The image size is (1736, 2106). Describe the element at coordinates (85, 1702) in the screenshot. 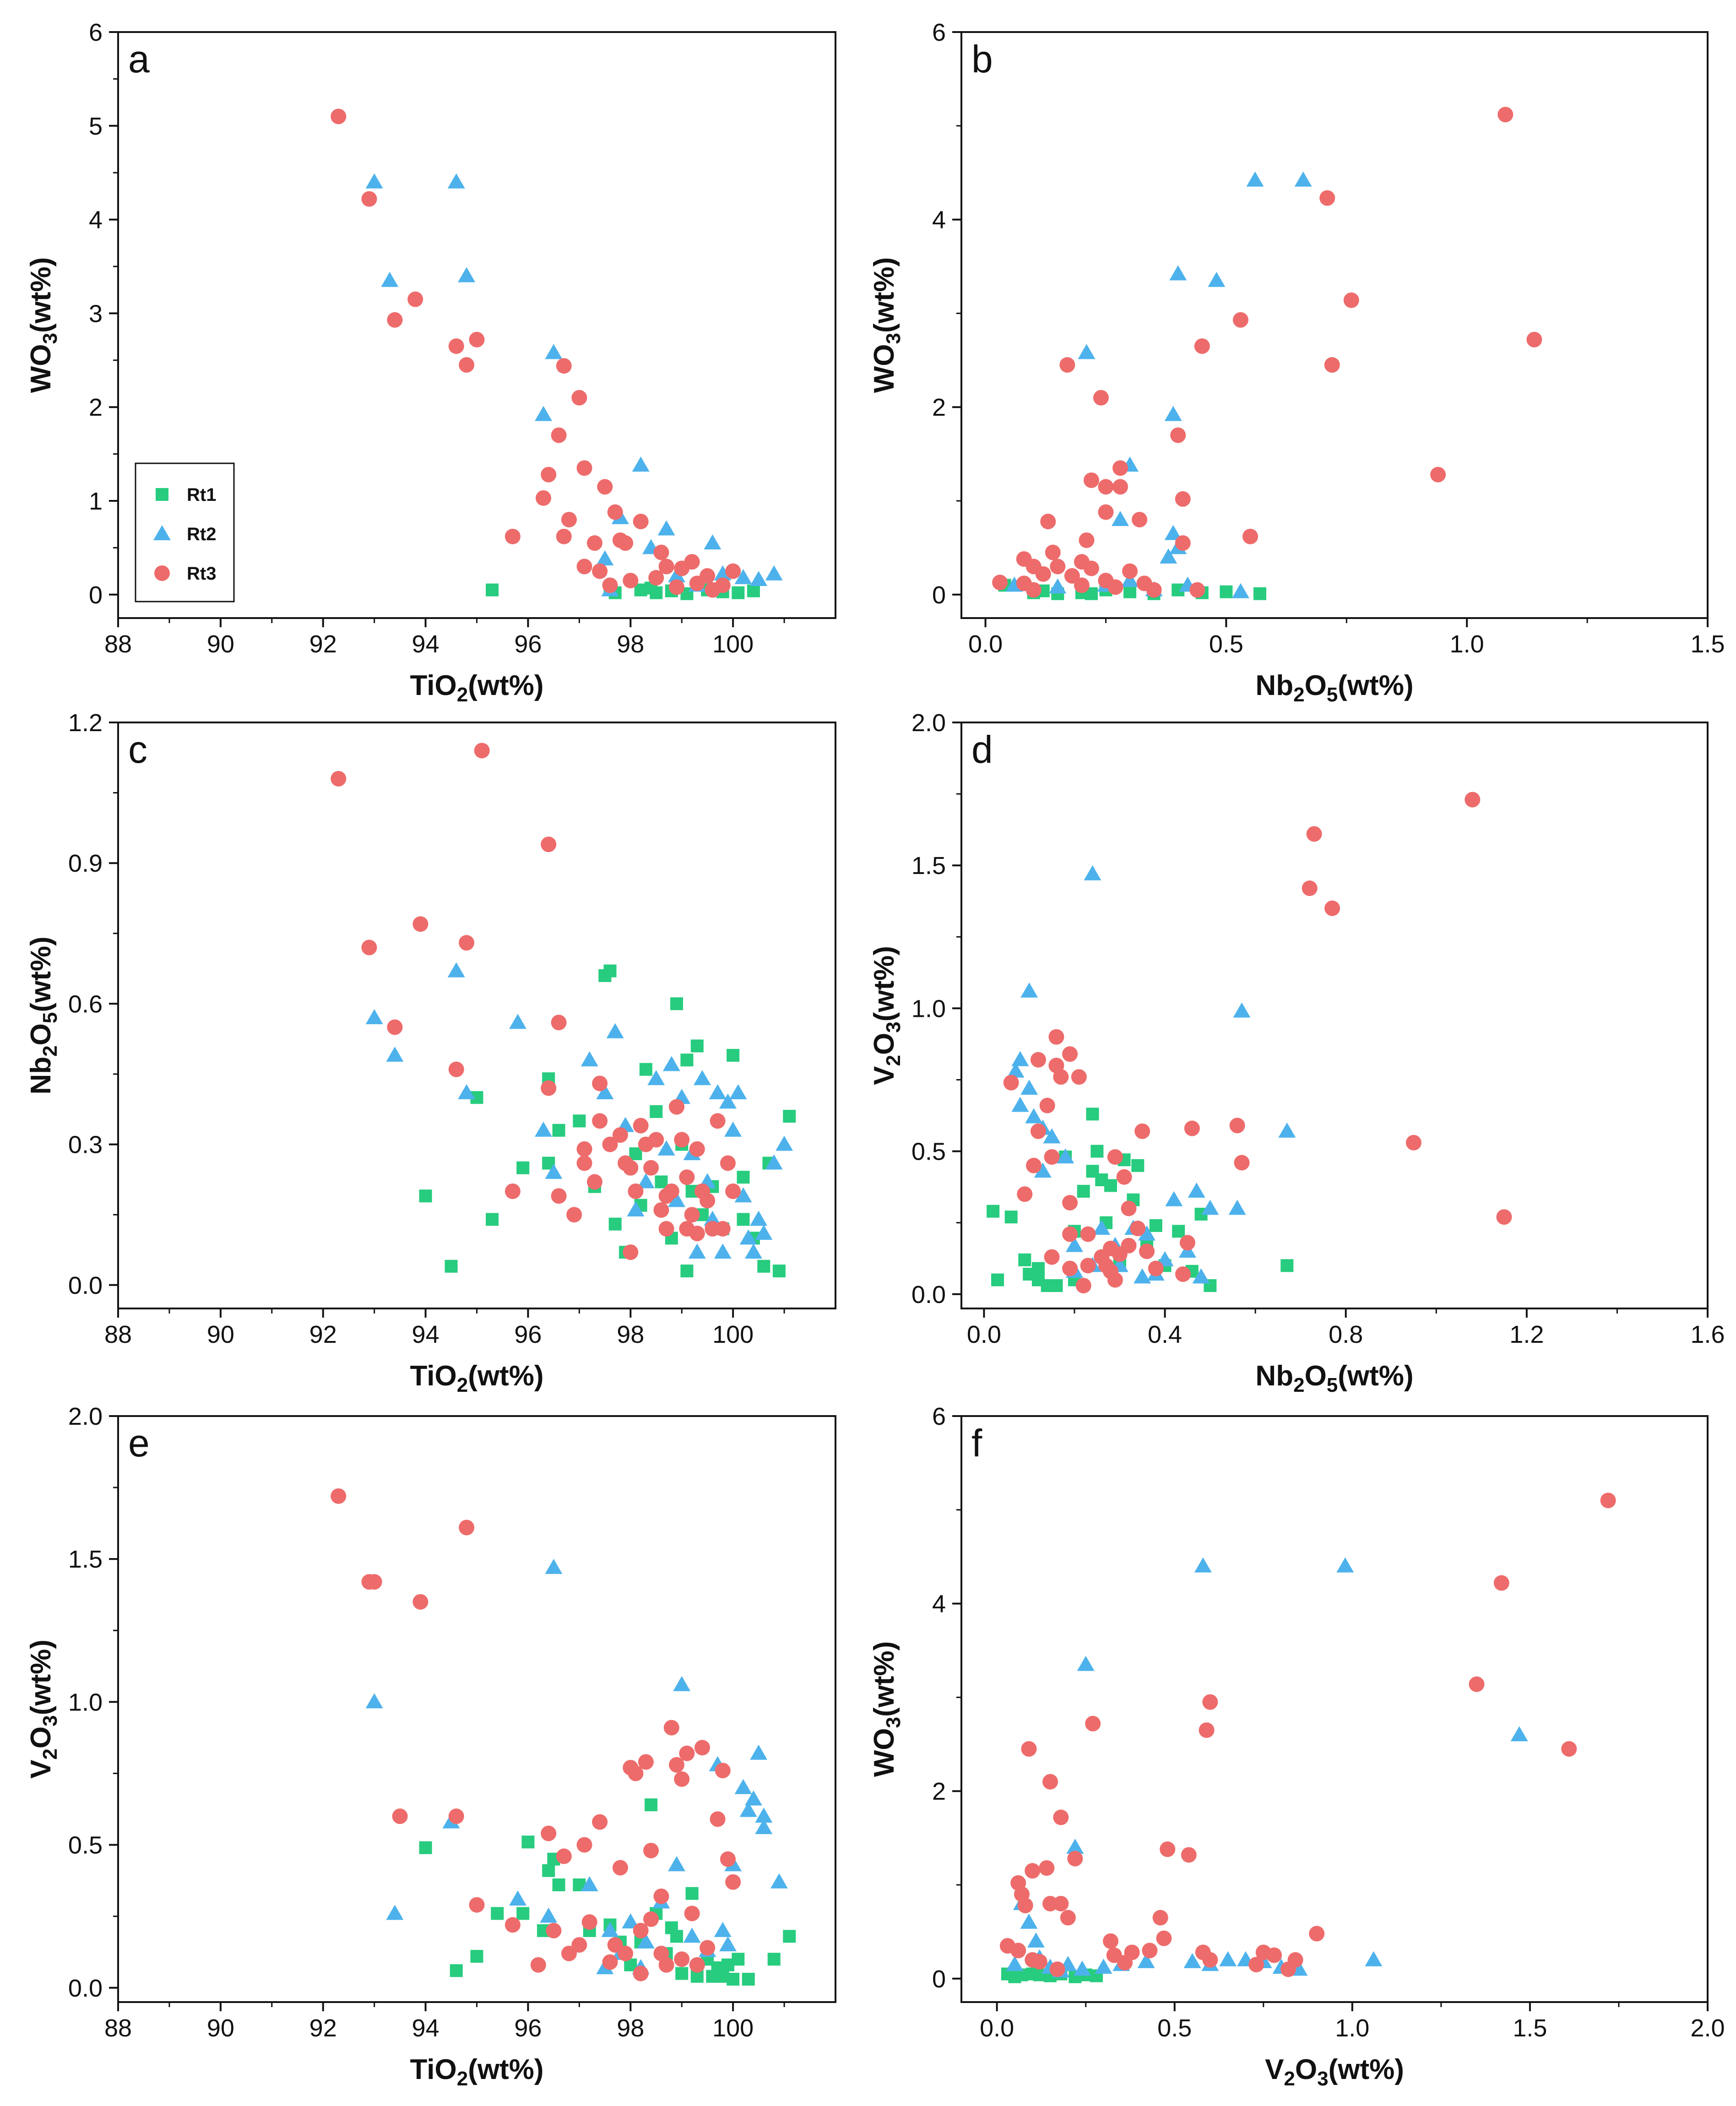

I see `y-tick-label: 1.0` at that location.